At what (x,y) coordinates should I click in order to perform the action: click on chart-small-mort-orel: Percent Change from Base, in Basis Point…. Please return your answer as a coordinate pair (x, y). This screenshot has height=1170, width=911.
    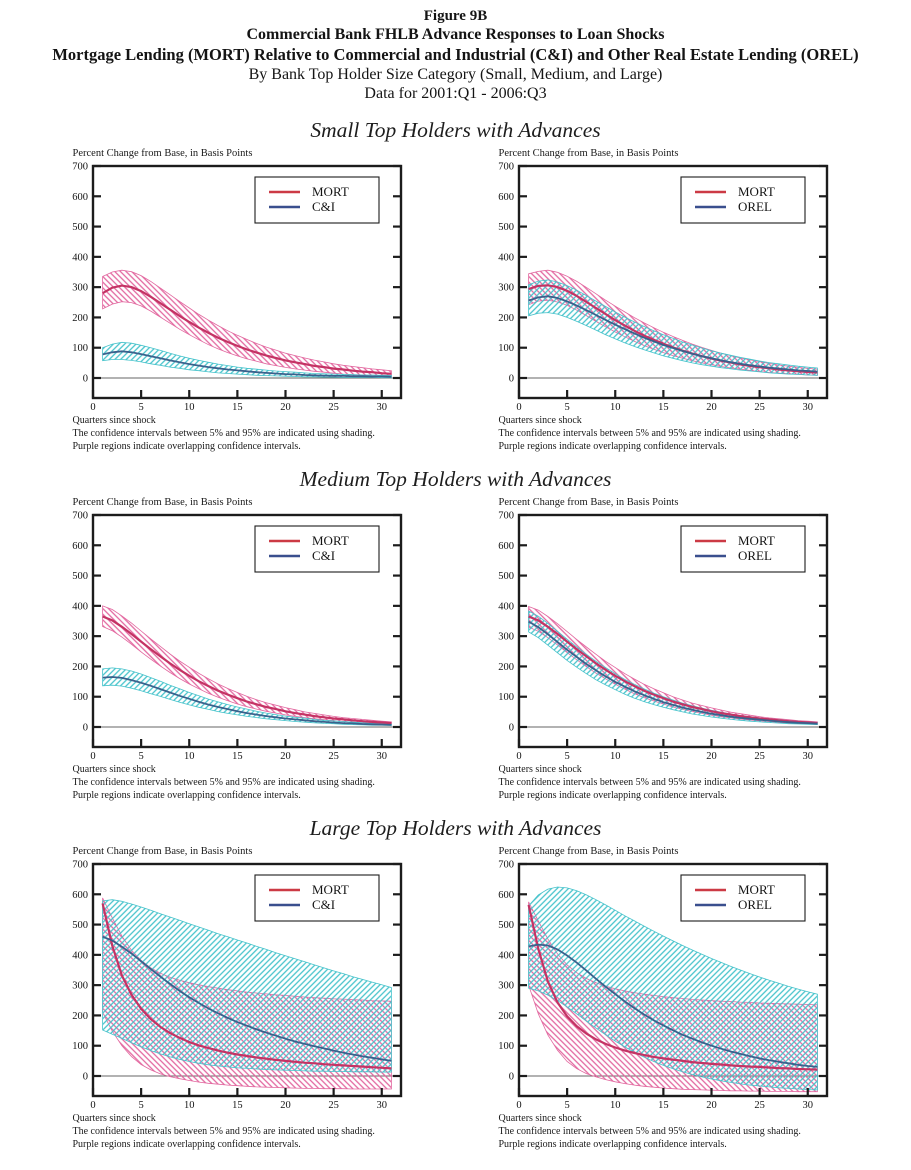
    Looking at the image, I should click on (669, 299).